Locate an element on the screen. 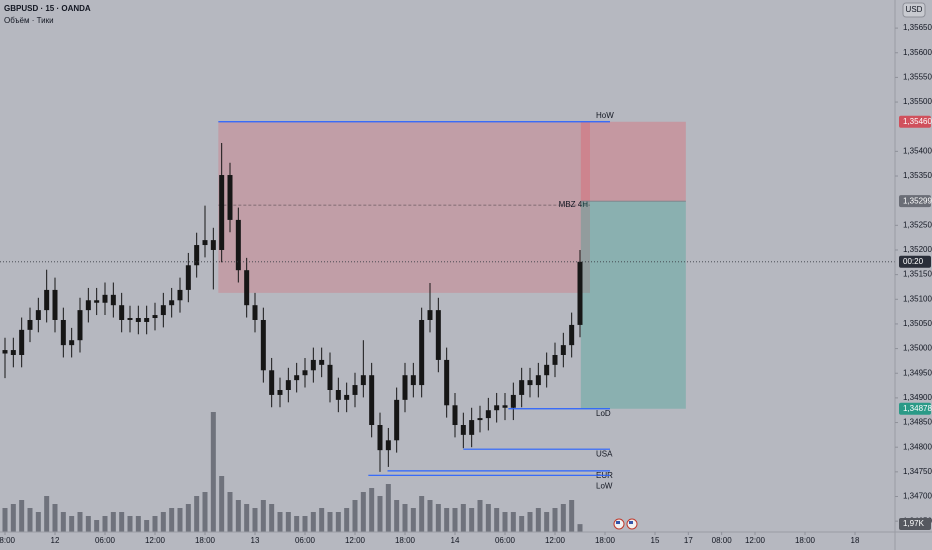 This screenshot has width=932, height=550. event-icons is located at coordinates (625, 524).